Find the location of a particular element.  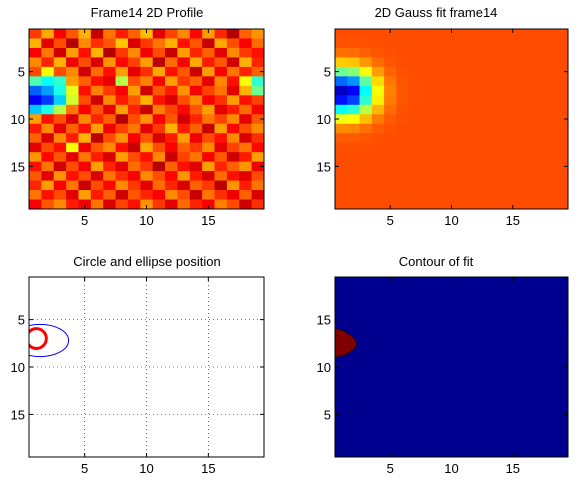

x-tick-label: 15 is located at coordinates (208, 468).